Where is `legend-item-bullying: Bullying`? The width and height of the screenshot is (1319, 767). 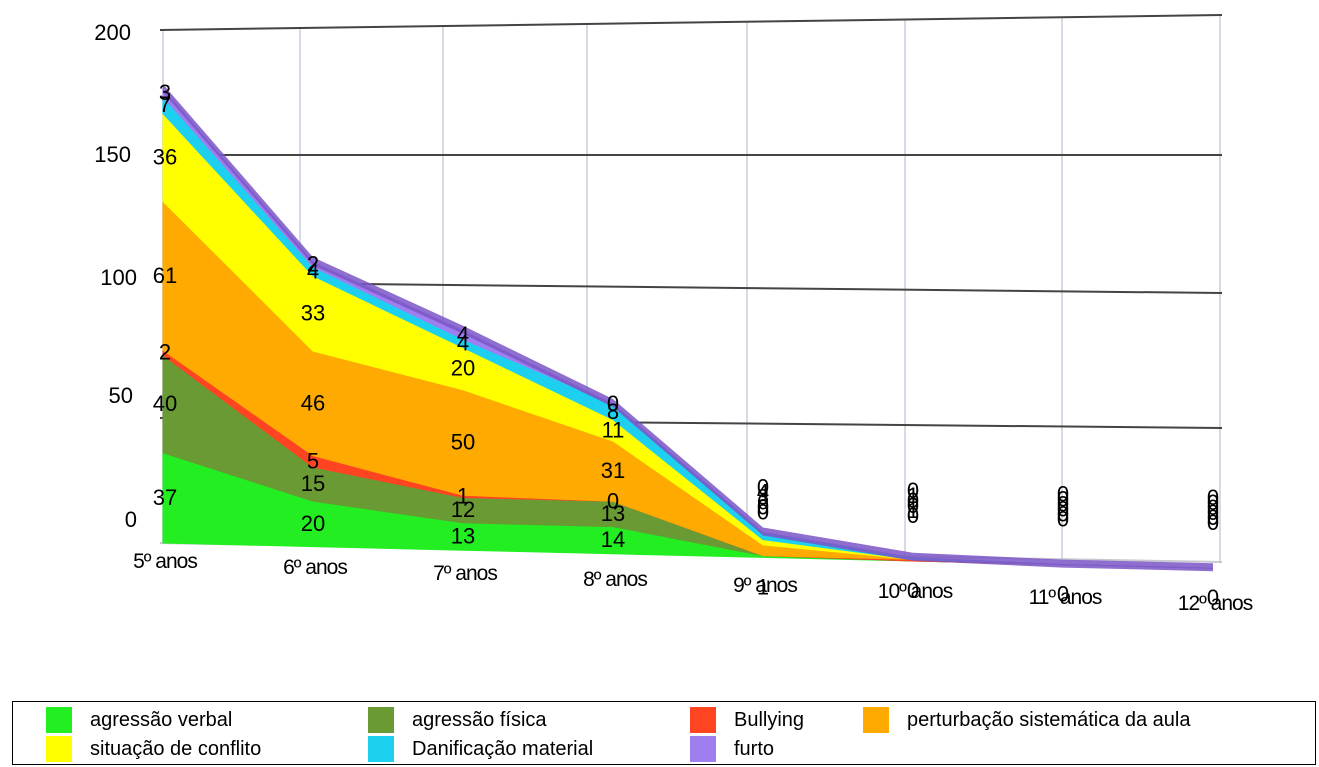 legend-item-bullying: Bullying is located at coordinates (747, 720).